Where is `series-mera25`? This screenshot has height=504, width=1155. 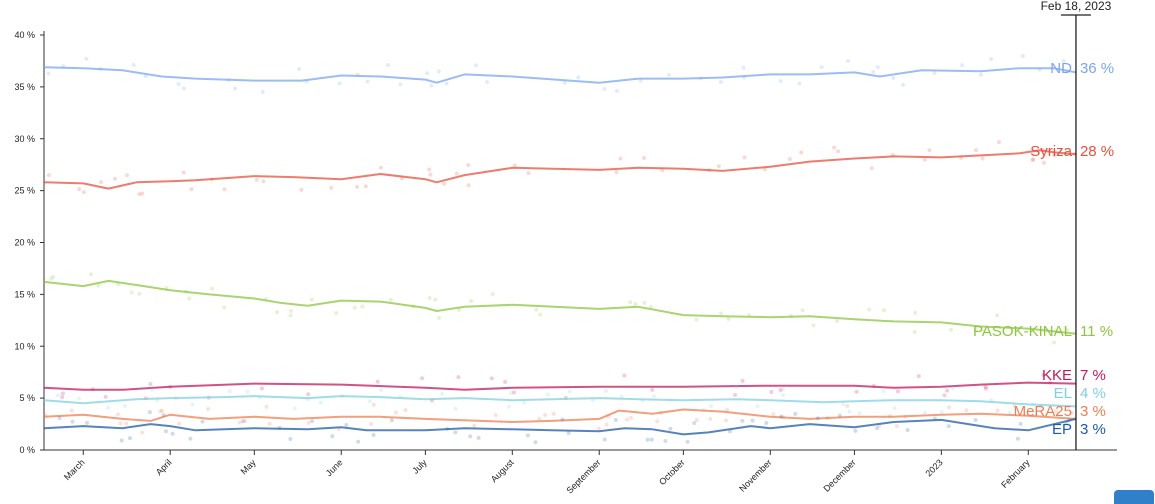 series-mera25 is located at coordinates (560, 418).